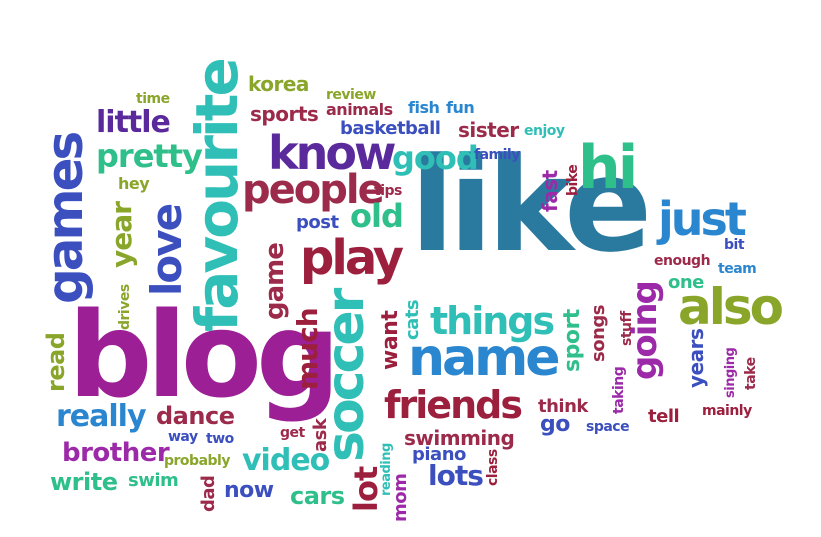 This screenshot has width=821, height=537. Describe the element at coordinates (488, 130) in the screenshot. I see `word-sister: sister` at that location.